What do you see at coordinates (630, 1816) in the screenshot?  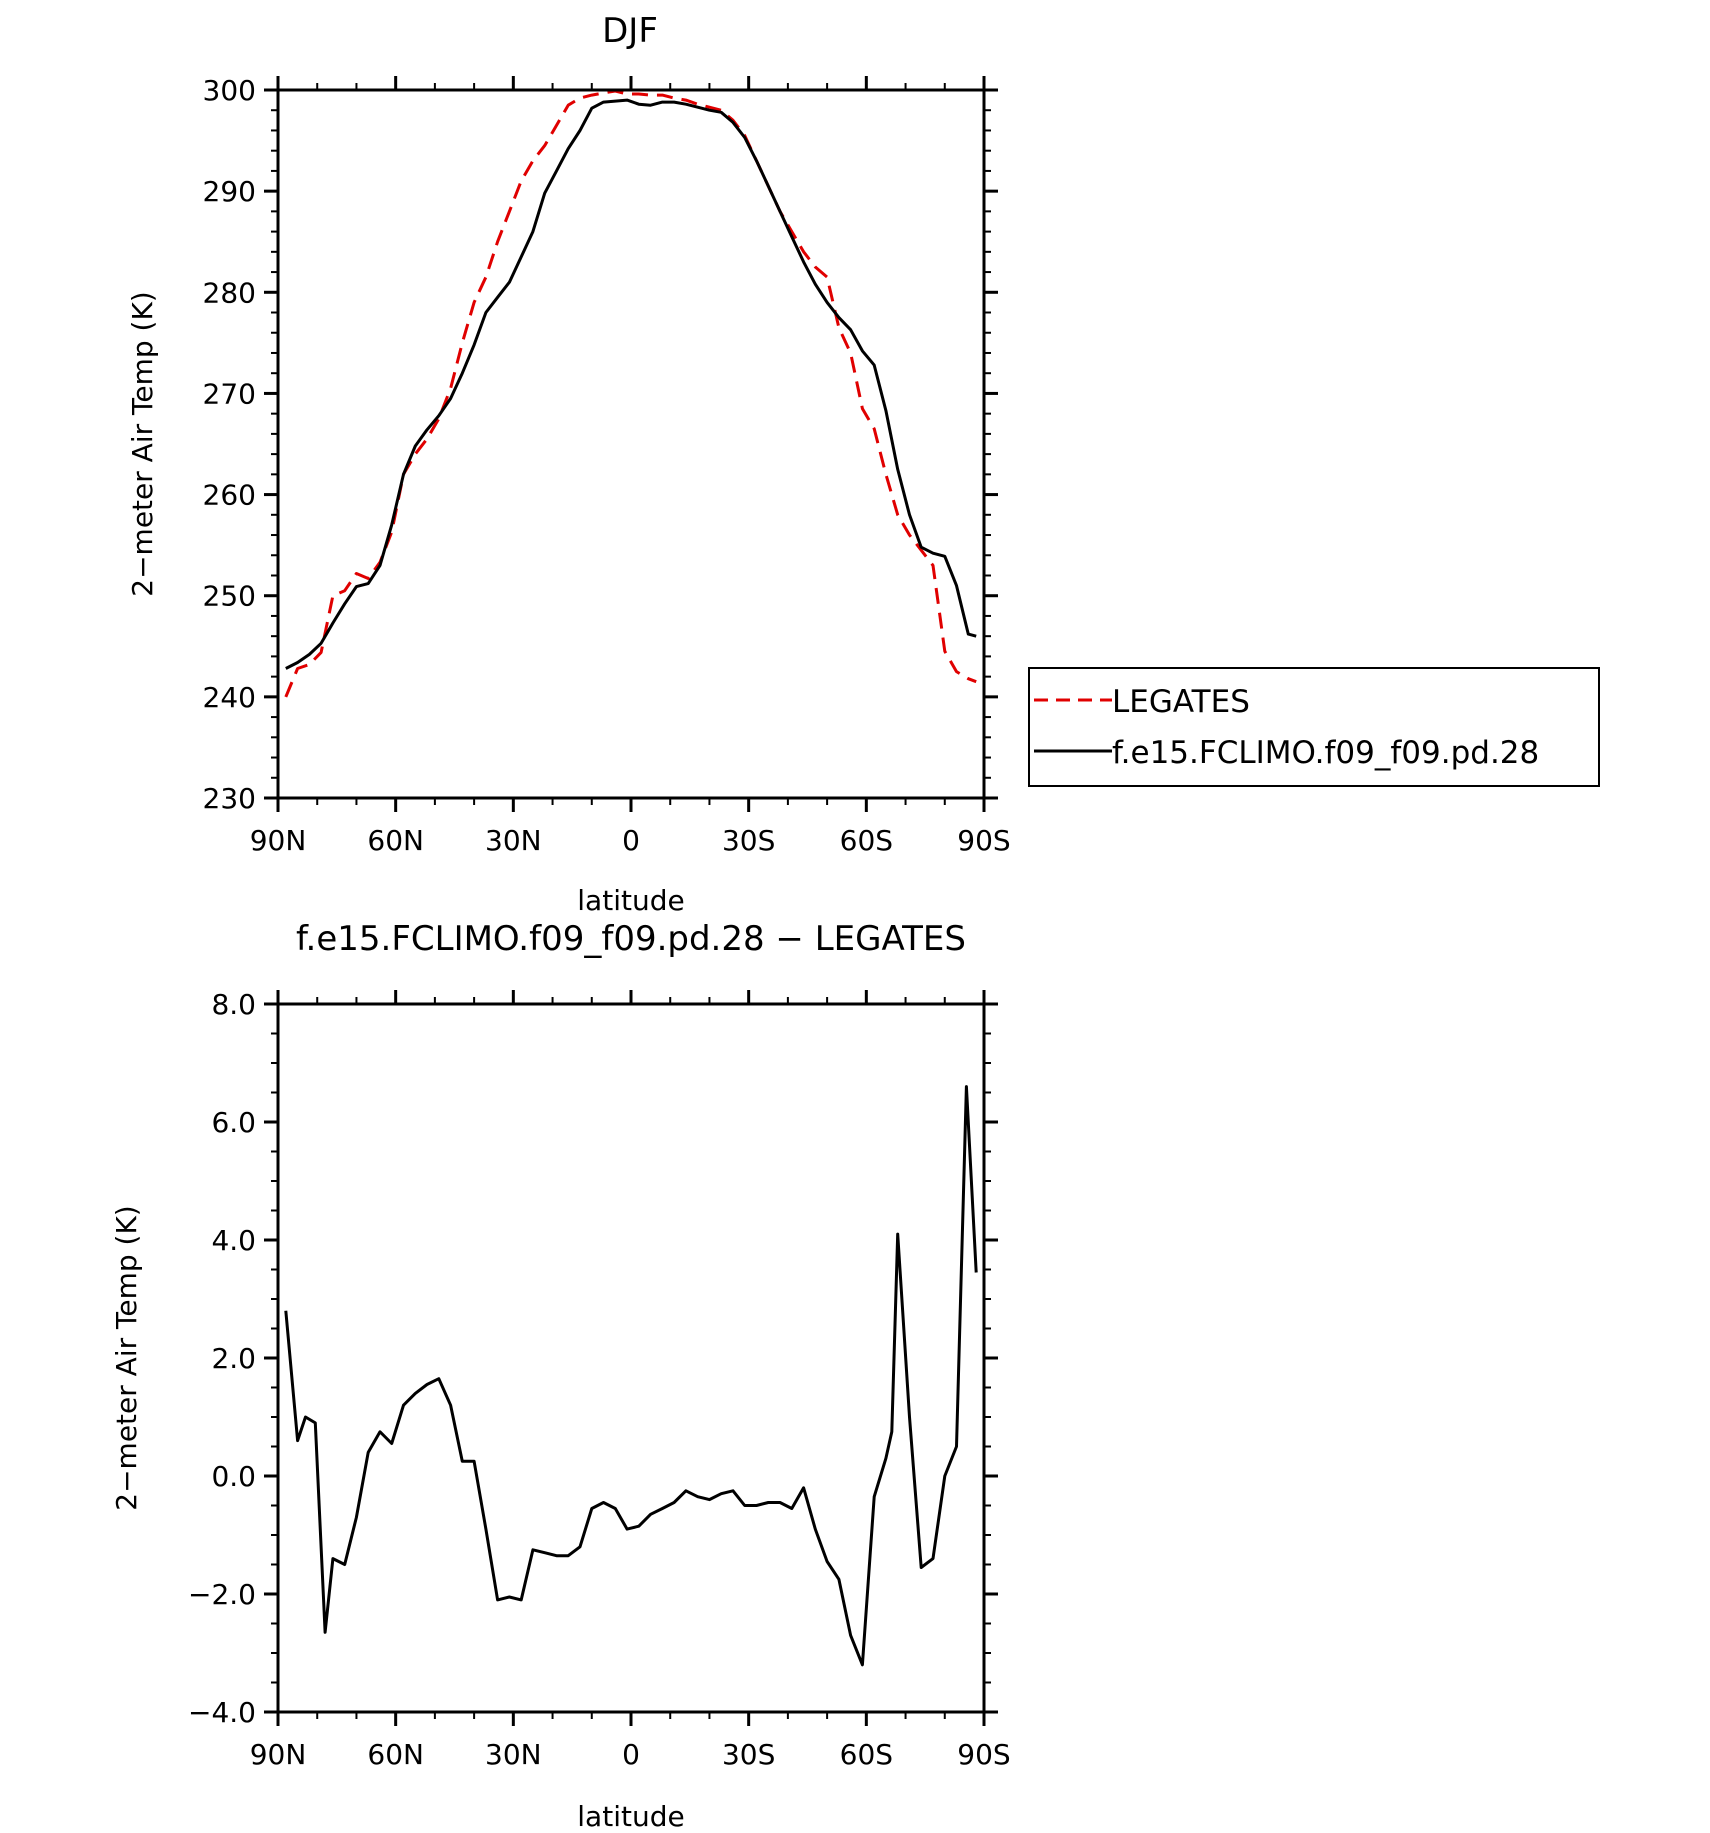 I see `bottom-xaxis-label: latitude` at bounding box center [630, 1816].